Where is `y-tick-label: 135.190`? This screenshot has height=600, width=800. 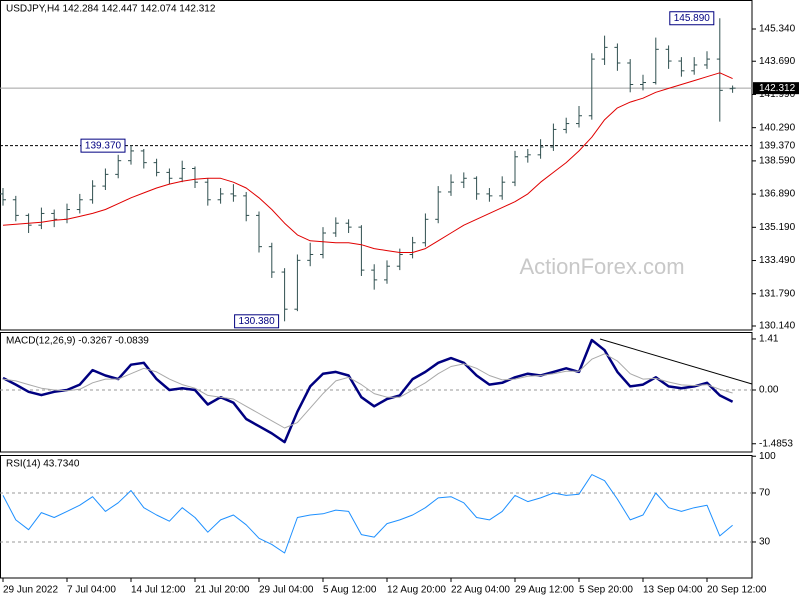 y-tick-label: 135.190 is located at coordinates (777, 227).